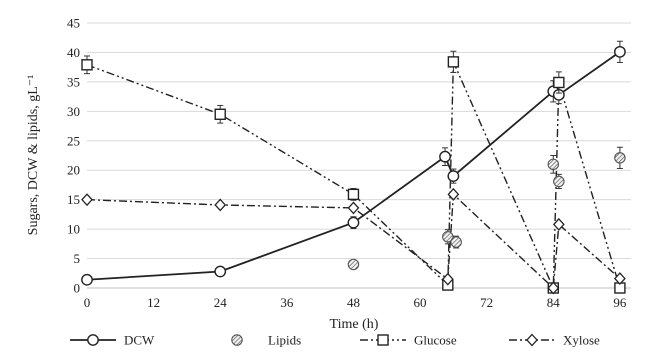 The width and height of the screenshot is (662, 353). Describe the element at coordinates (73, 199) in the screenshot. I see `y-tick-label: 15` at that location.